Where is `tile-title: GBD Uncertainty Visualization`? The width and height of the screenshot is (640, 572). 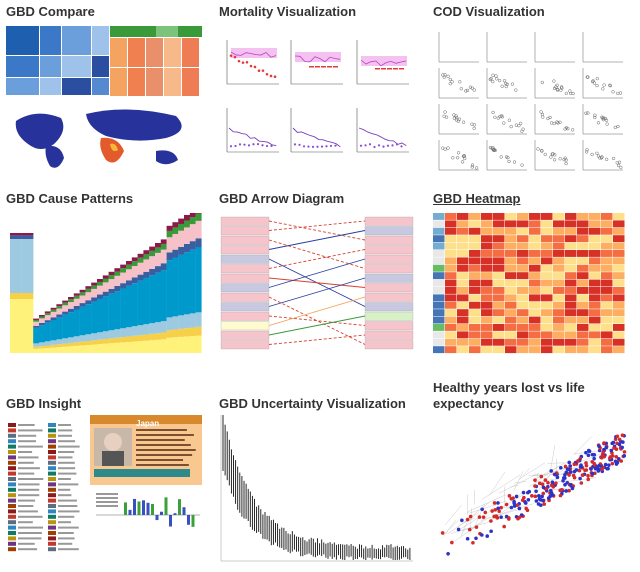
tile-title: GBD Uncertainty Visualization is located at coordinates (312, 403).